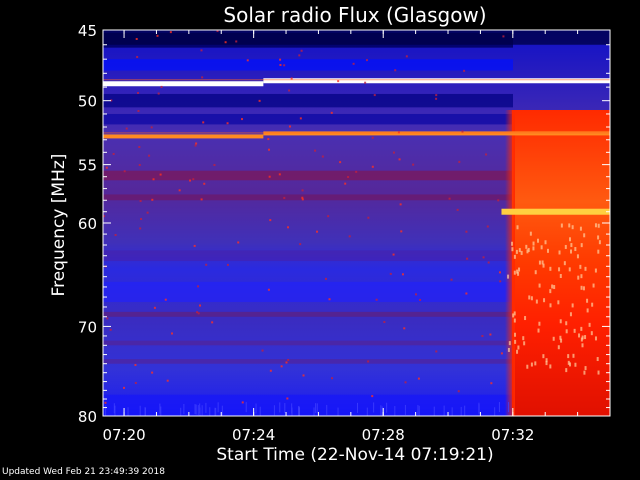  I want to click on y-tick-label: 80, so click(87, 417).